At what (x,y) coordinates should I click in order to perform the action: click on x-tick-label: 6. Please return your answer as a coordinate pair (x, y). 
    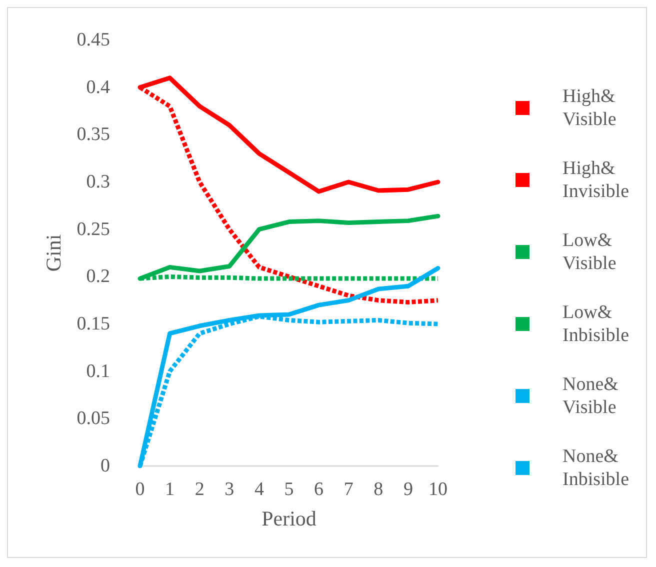
    Looking at the image, I should click on (319, 489).